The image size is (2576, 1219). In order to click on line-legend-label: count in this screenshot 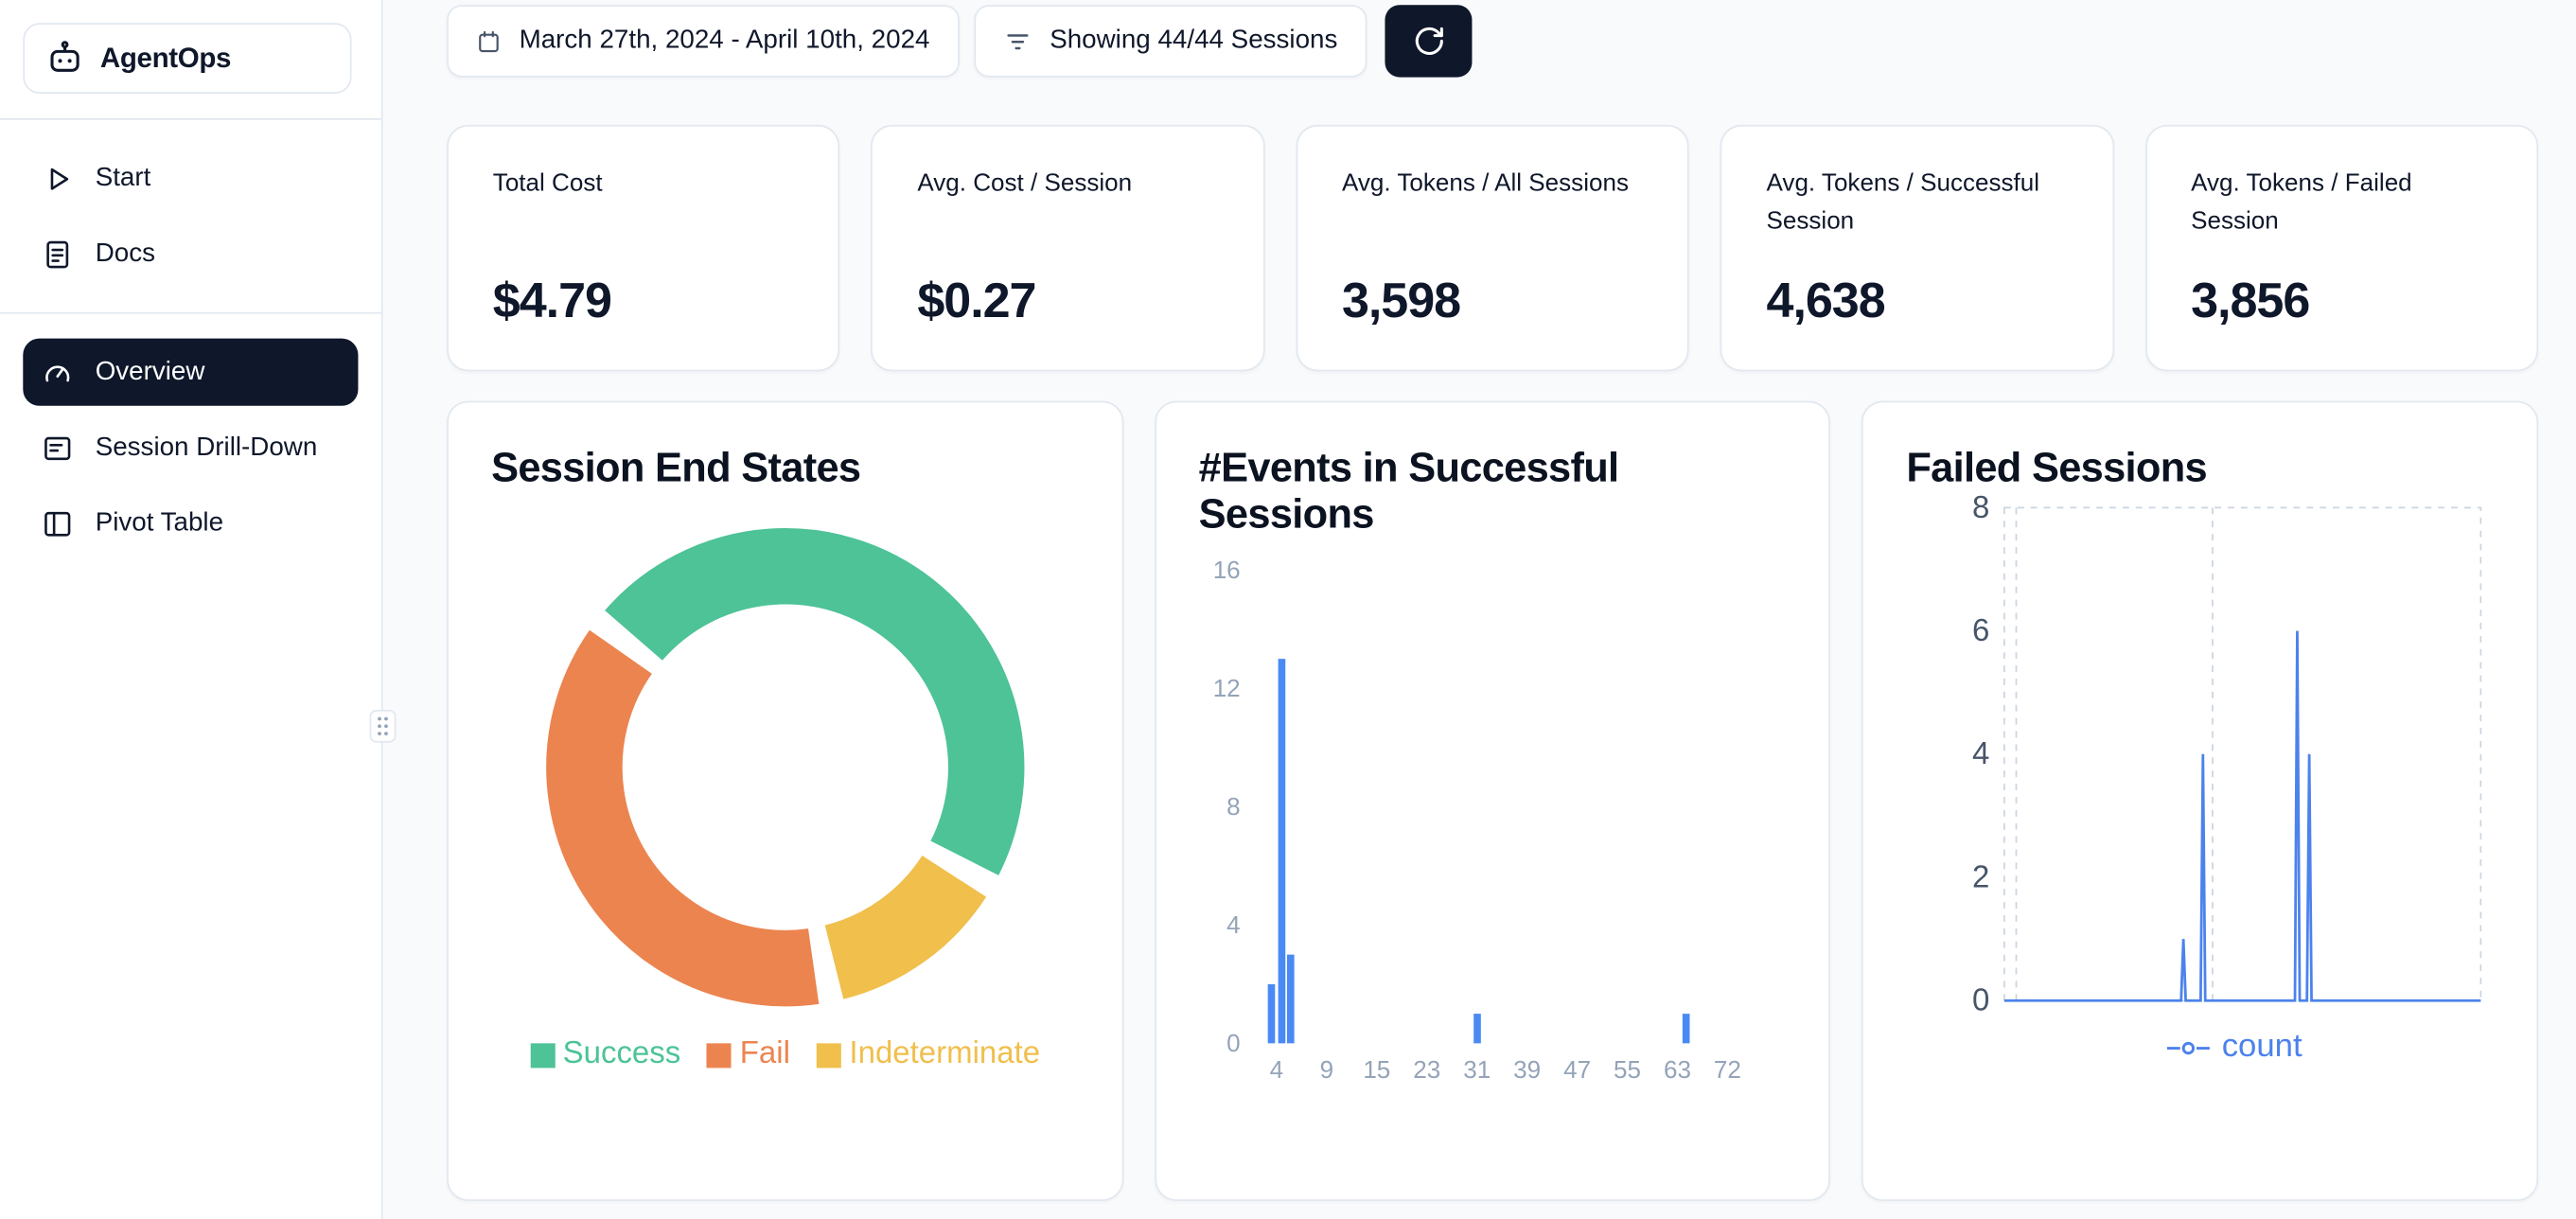, I will do `click(2262, 1046)`.